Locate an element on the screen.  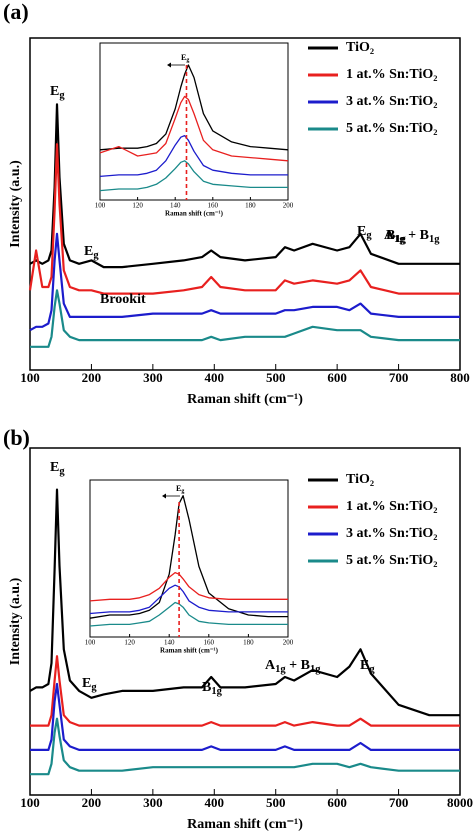
panel-label: (a) is located at coordinates (16, 12).